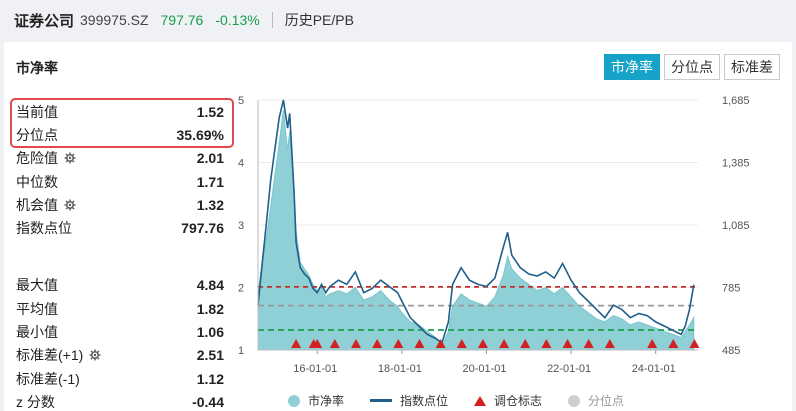  Describe the element at coordinates (37, 68) in the screenshot. I see `panel-title: 市净率` at that location.